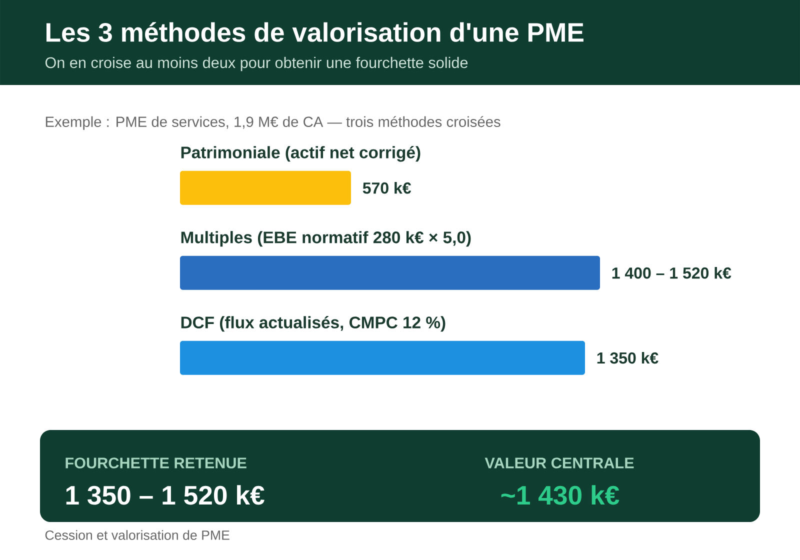 The height and width of the screenshot is (560, 800). I want to click on y-tick-label: DCF (flux actualisés, CMPC 12 %), so click(313, 324).